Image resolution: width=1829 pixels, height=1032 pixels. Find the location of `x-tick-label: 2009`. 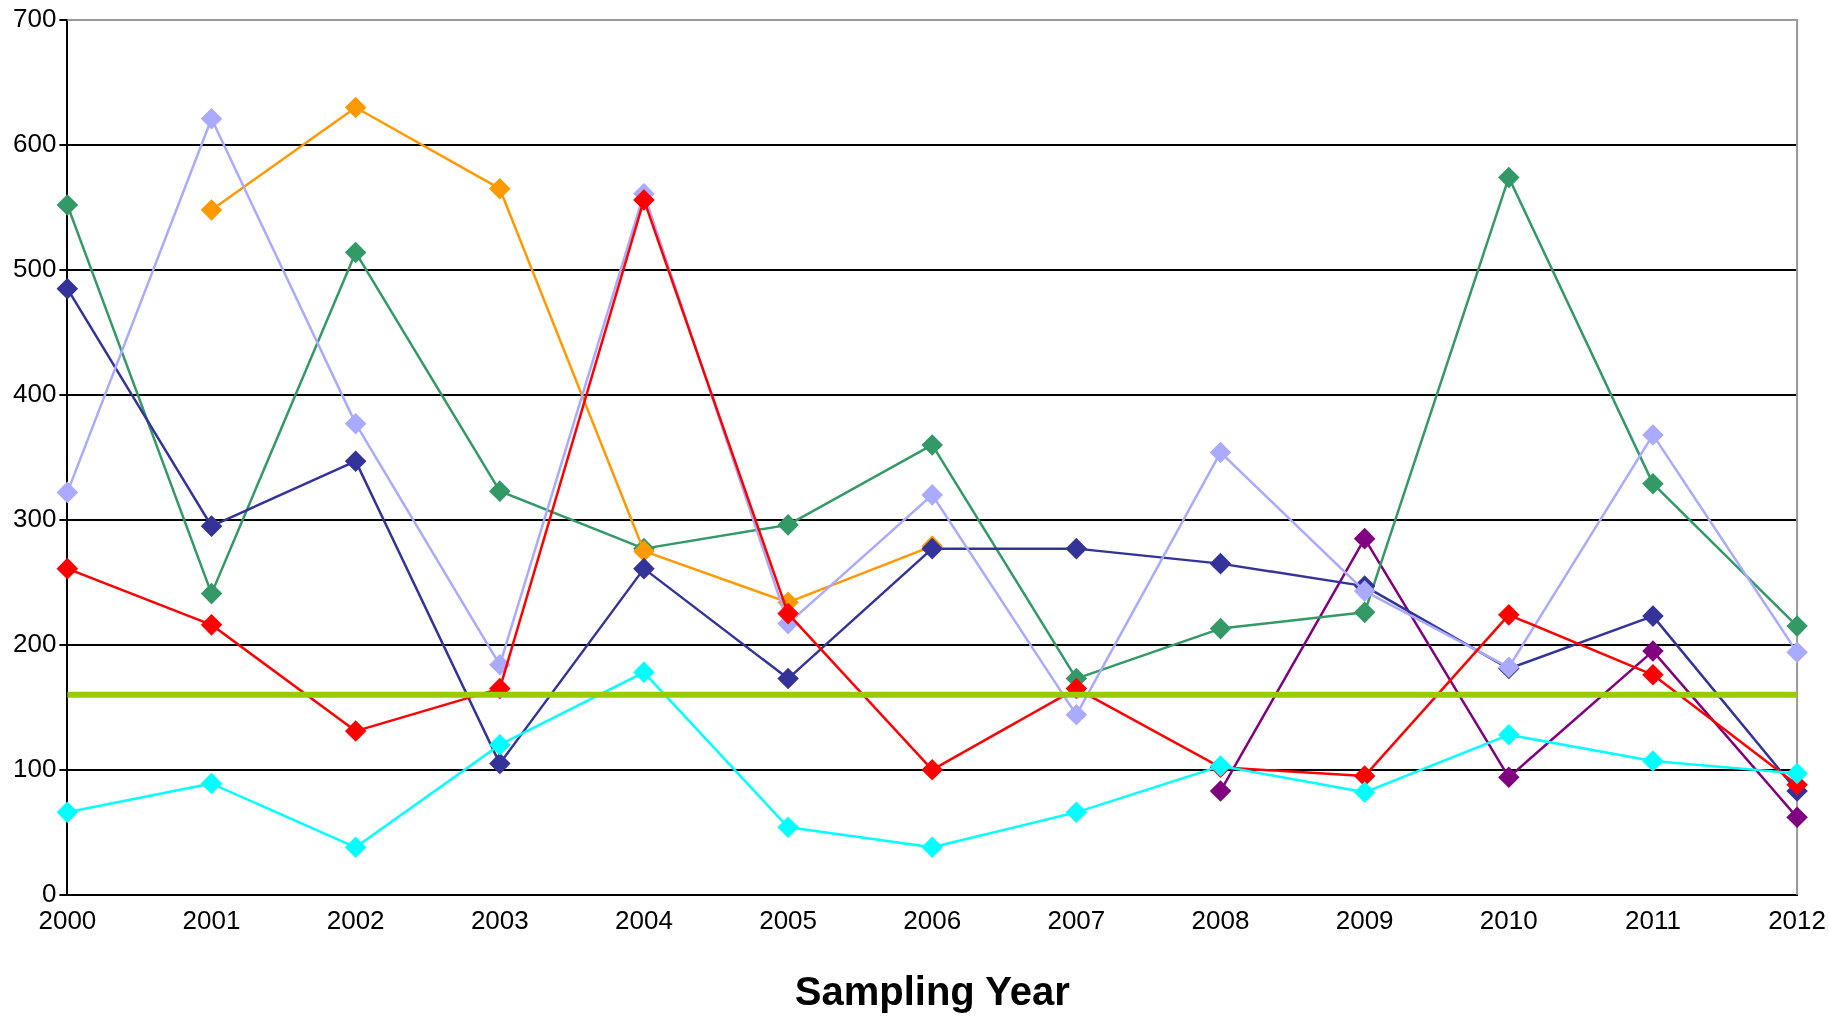

x-tick-label: 2009 is located at coordinates (1364, 919).